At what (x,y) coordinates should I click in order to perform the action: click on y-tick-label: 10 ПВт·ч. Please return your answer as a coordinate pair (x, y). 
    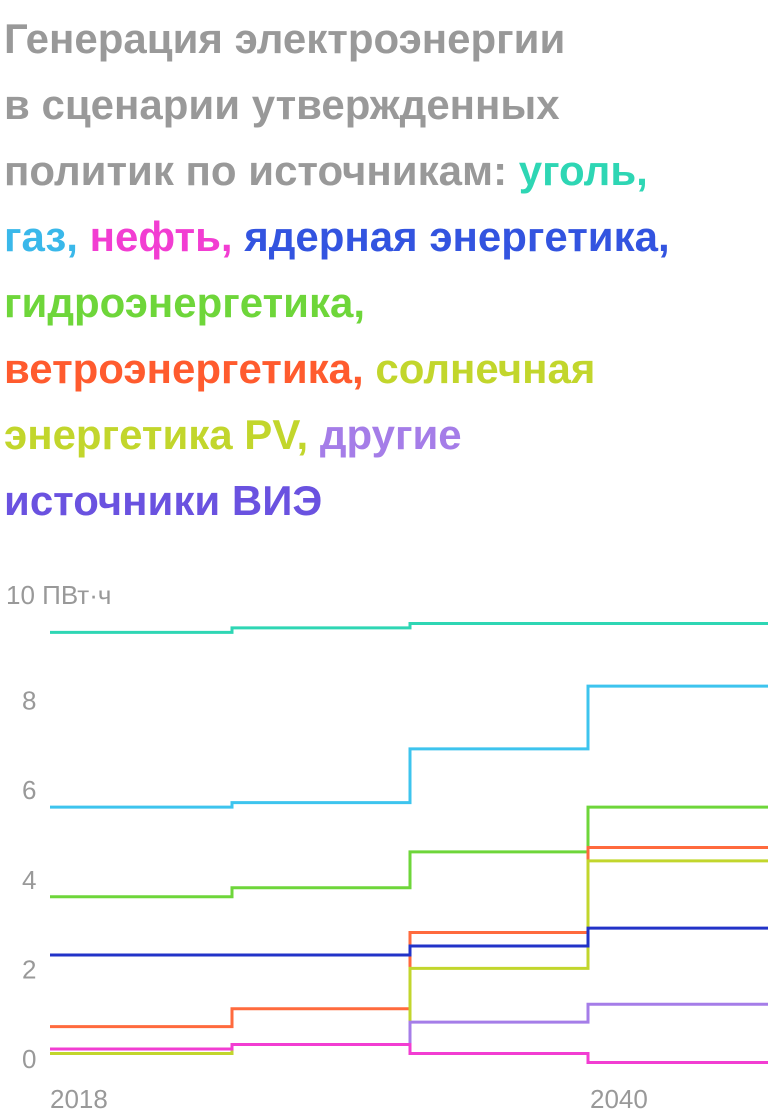
    Looking at the image, I should click on (58, 595).